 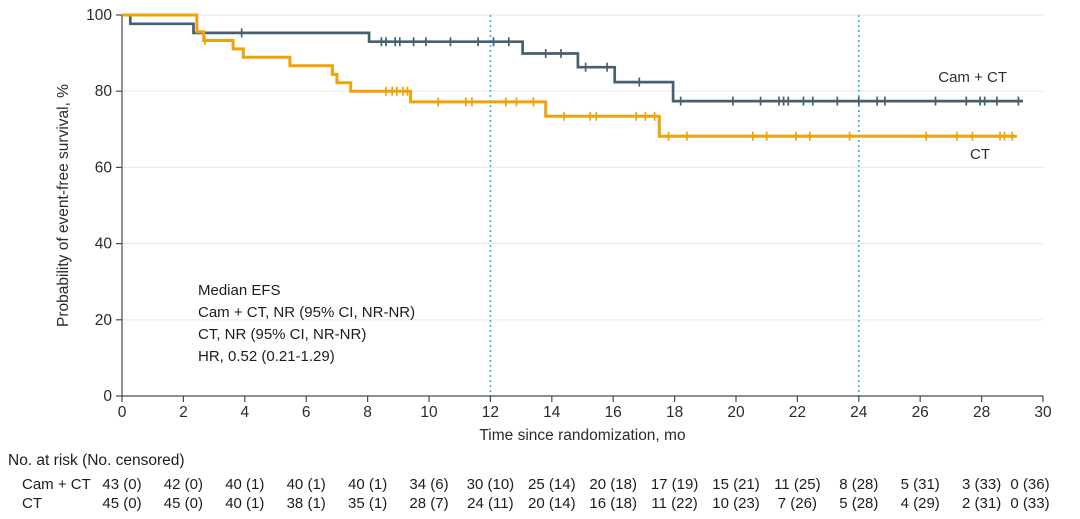 What do you see at coordinates (490, 484) in the screenshot?
I see `risk-cell-cam-ct-12mo: 30 (10)` at bounding box center [490, 484].